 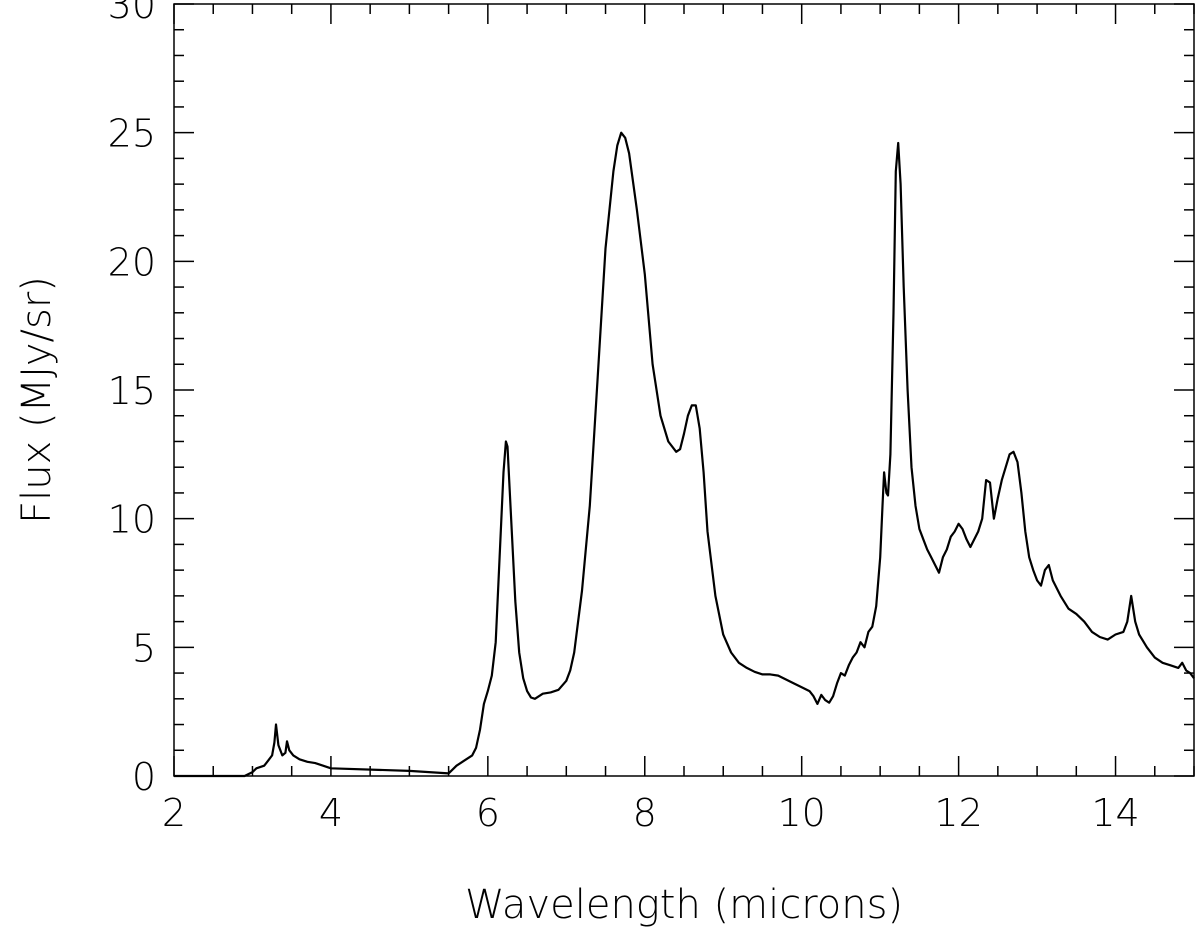 I want to click on y-tick-label: 30, so click(x=132, y=13).